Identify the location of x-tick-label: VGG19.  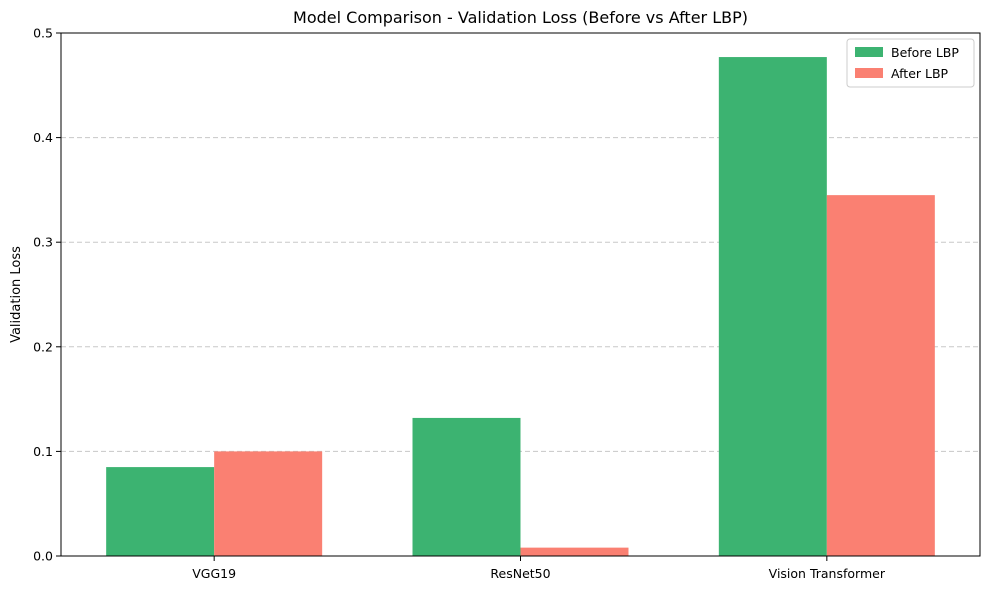
(214, 573).